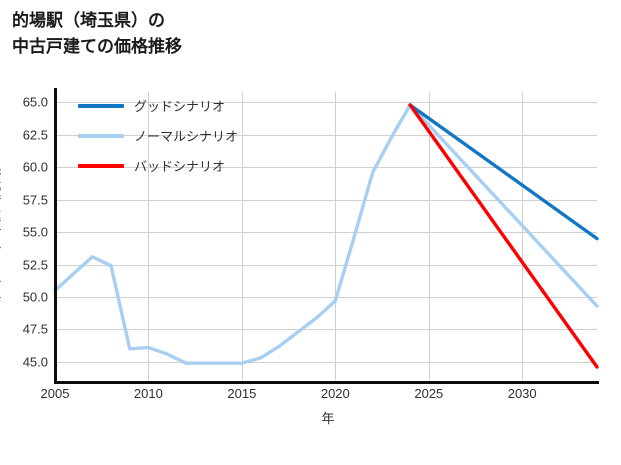 This screenshot has height=465, width=621. I want to click on y-axis-ticks: 45.0 47.5 50.0 52.5 55.0 57.5 60.0 62.5 65.0, so click(24, 232).